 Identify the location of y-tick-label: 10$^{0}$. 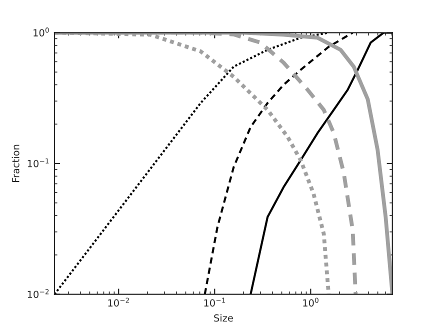
(41, 32).